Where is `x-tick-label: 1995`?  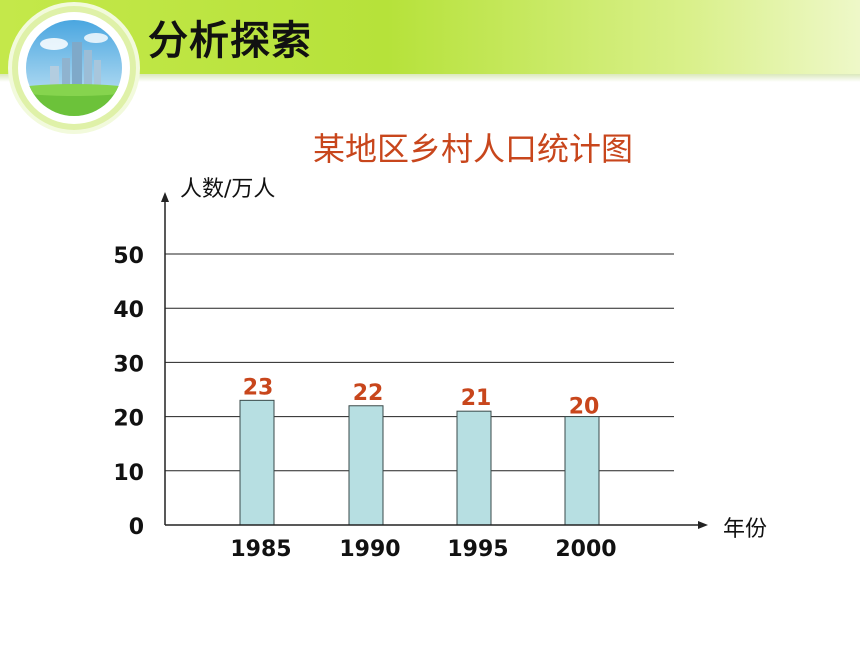 x-tick-label: 1995 is located at coordinates (477, 549).